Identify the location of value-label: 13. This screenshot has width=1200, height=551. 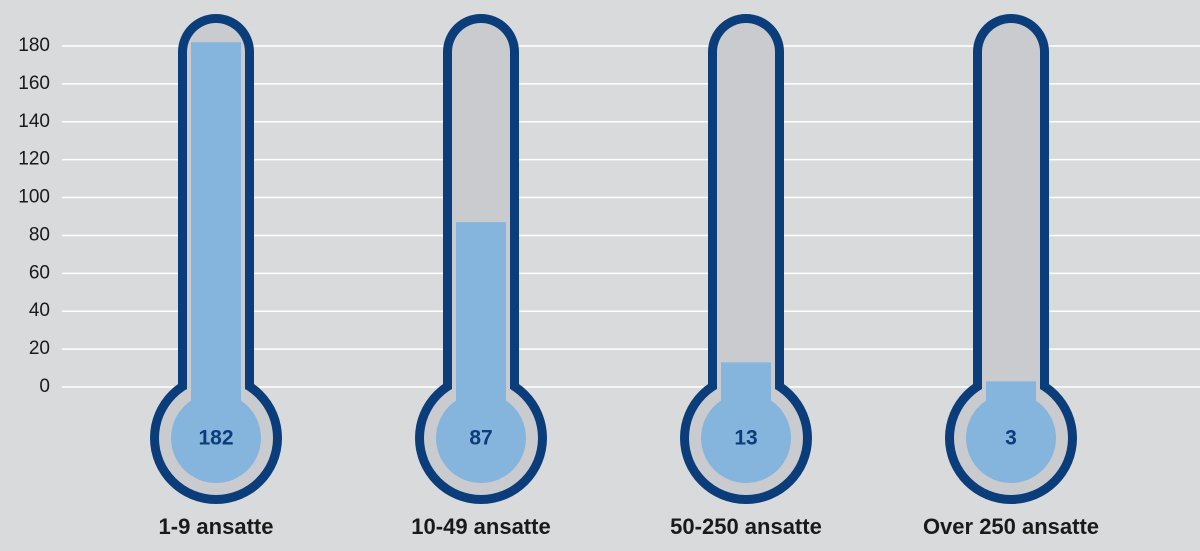
(745, 438).